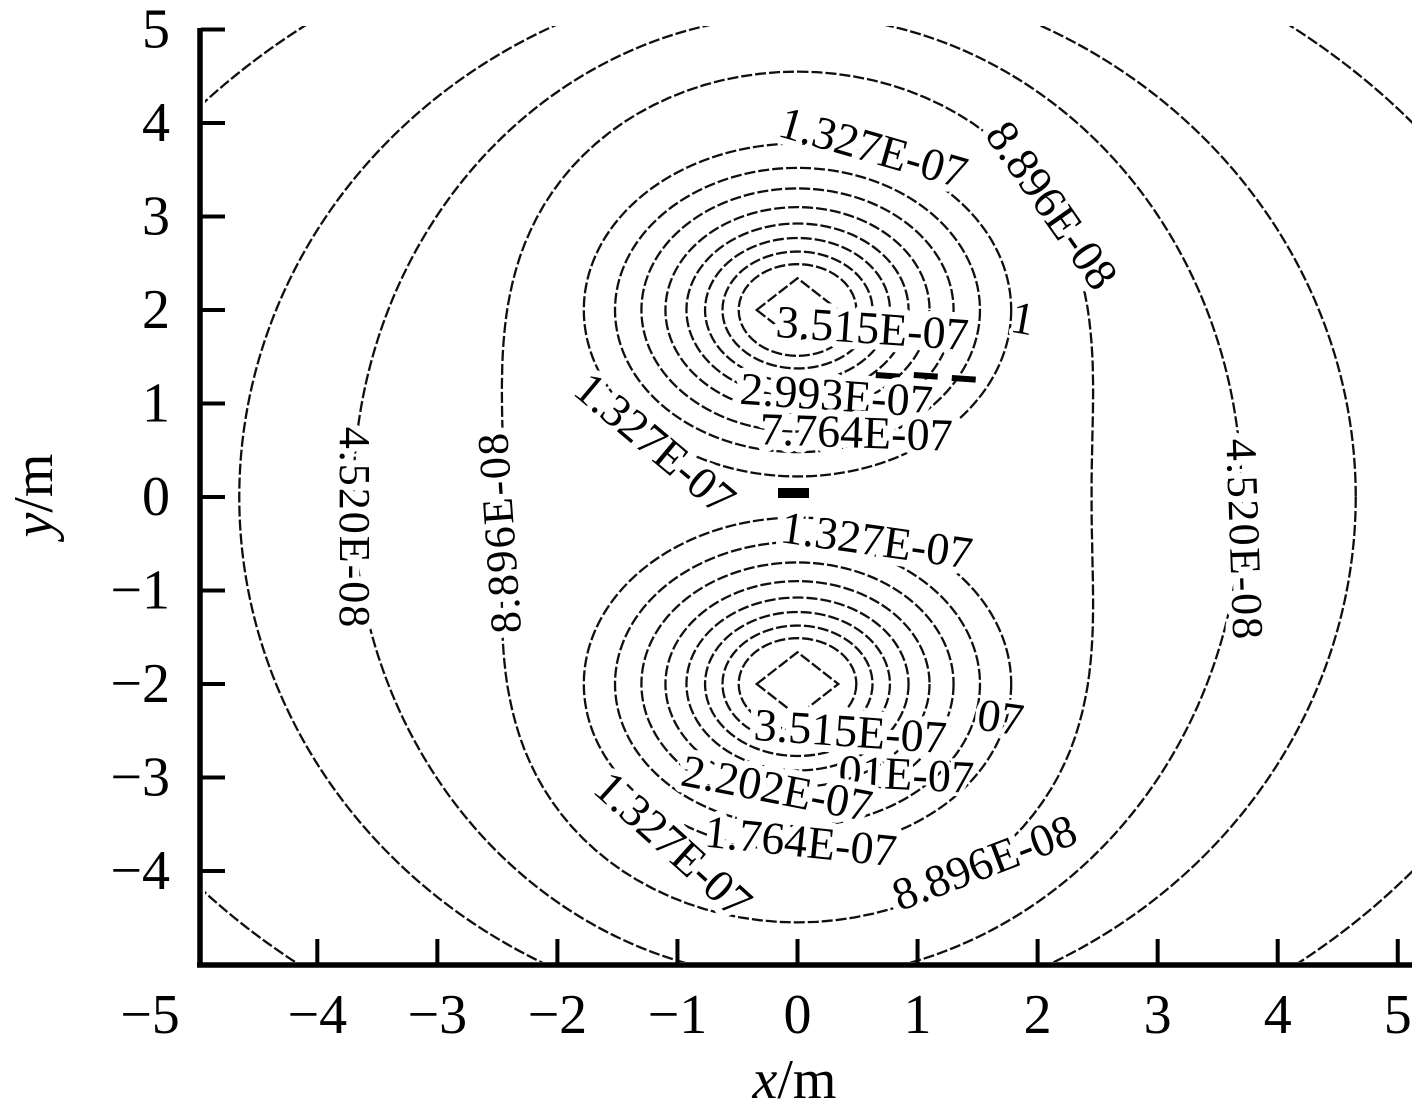  What do you see at coordinates (156, 123) in the screenshot?
I see `y-tick-label: 4` at bounding box center [156, 123].